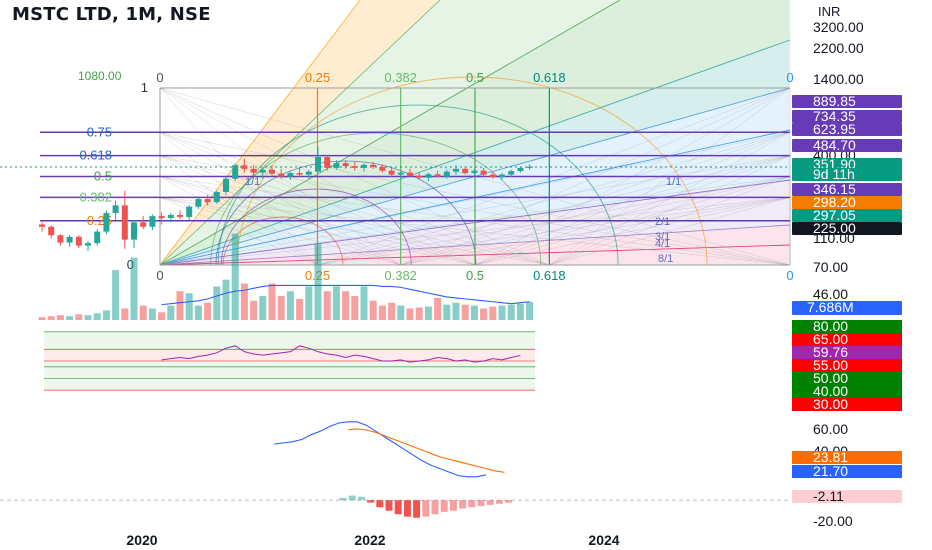 The width and height of the screenshot is (932, 550). Describe the element at coordinates (286, 276) in the screenshot. I see `volume-pane` at that location.